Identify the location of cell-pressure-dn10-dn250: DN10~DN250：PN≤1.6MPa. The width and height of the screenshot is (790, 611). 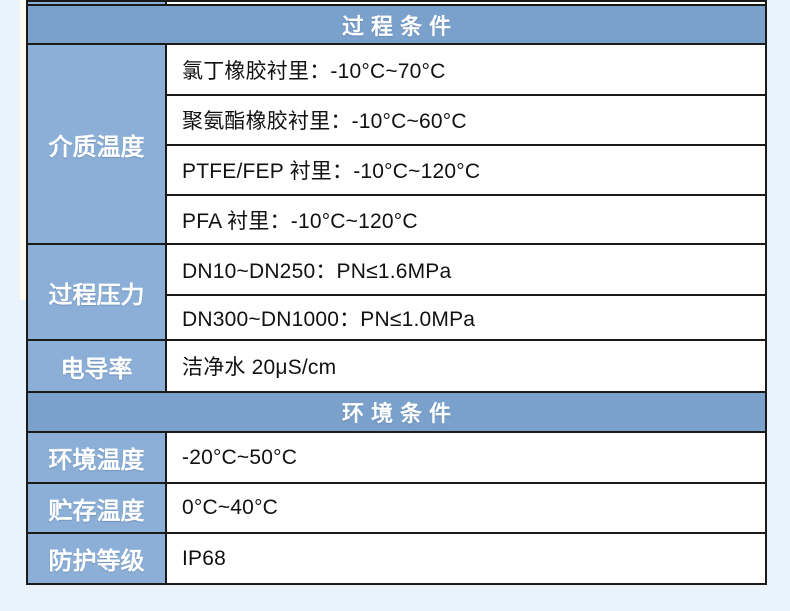
(466, 269).